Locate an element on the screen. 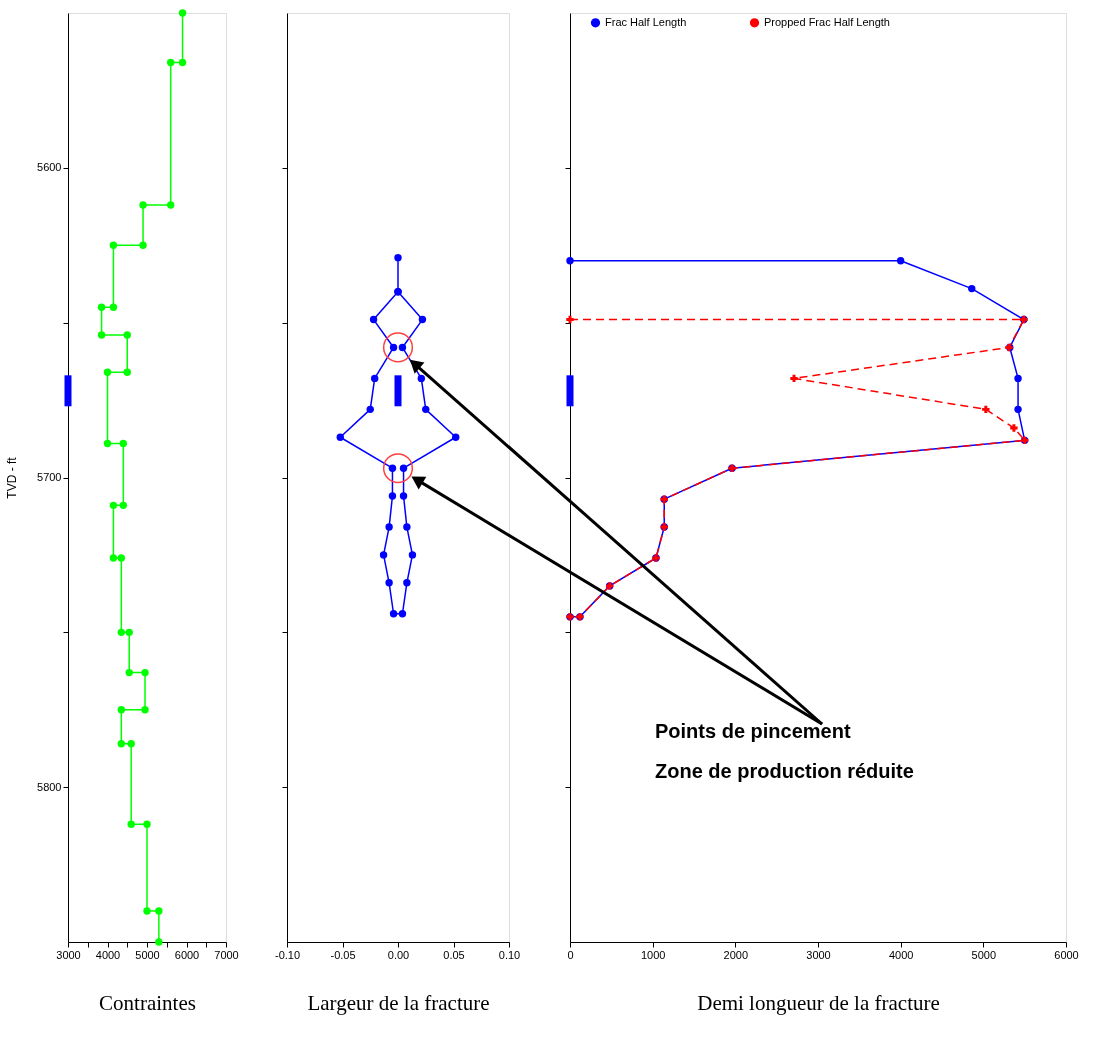 The width and height of the screenshot is (1101, 1059). x-axis-title: Contraintes is located at coordinates (147, 1002).